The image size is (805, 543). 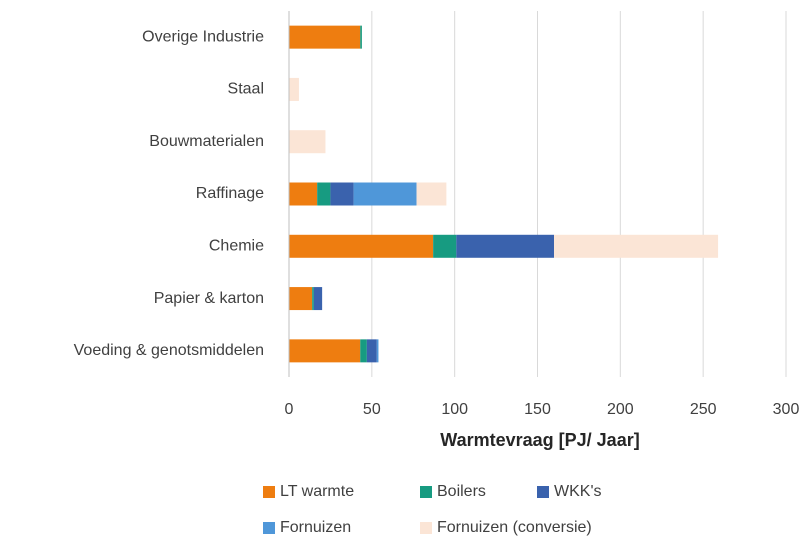 What do you see at coordinates (206, 141) in the screenshot?
I see `y-tick-label: Bouwmaterialen` at bounding box center [206, 141].